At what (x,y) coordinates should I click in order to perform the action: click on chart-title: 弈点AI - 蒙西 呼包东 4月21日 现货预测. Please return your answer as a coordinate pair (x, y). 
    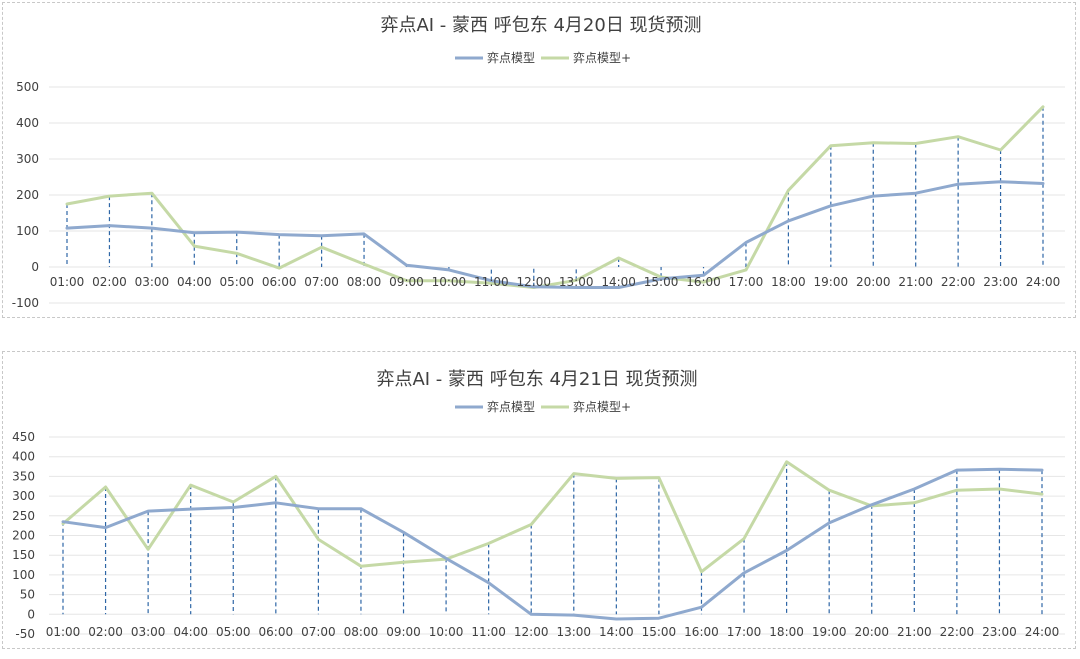
    Looking at the image, I should click on (536, 379).